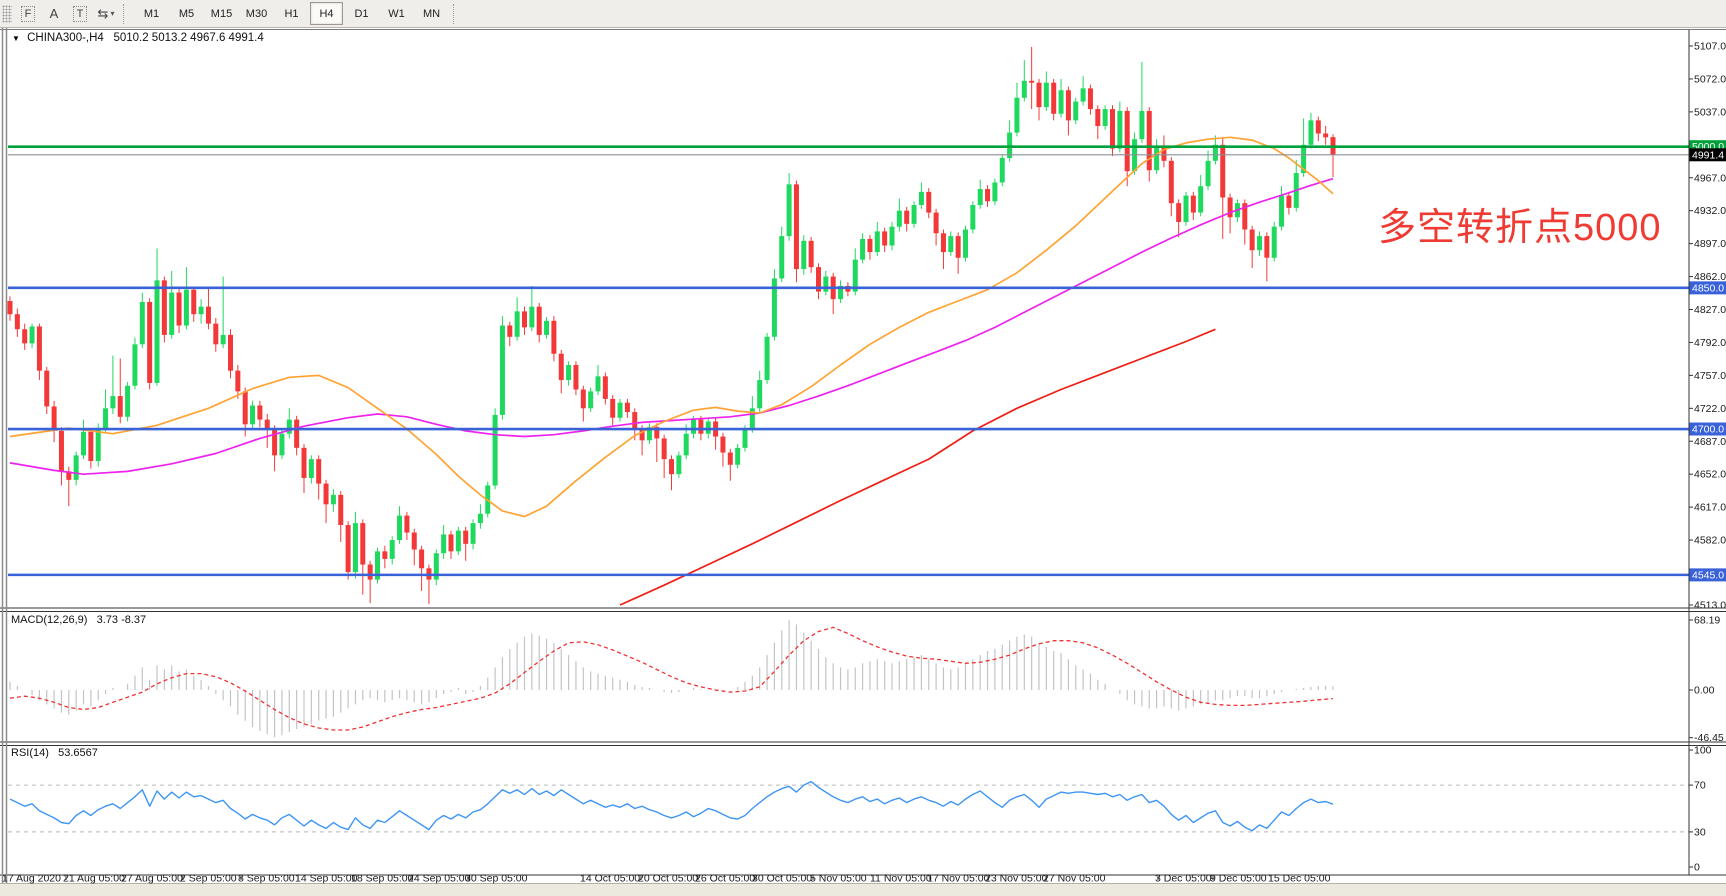 The height and width of the screenshot is (896, 1726). What do you see at coordinates (668, 879) in the screenshot?
I see `svg-text: 20 Oct 05:00` at bounding box center [668, 879].